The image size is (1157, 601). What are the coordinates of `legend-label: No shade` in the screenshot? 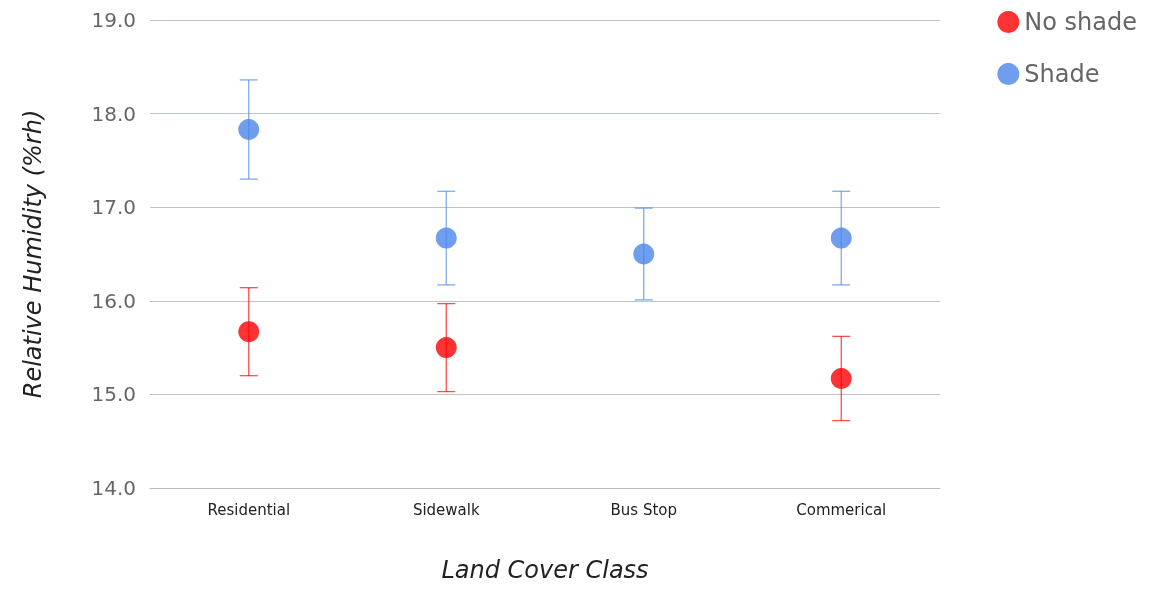 It's located at (1080, 22).